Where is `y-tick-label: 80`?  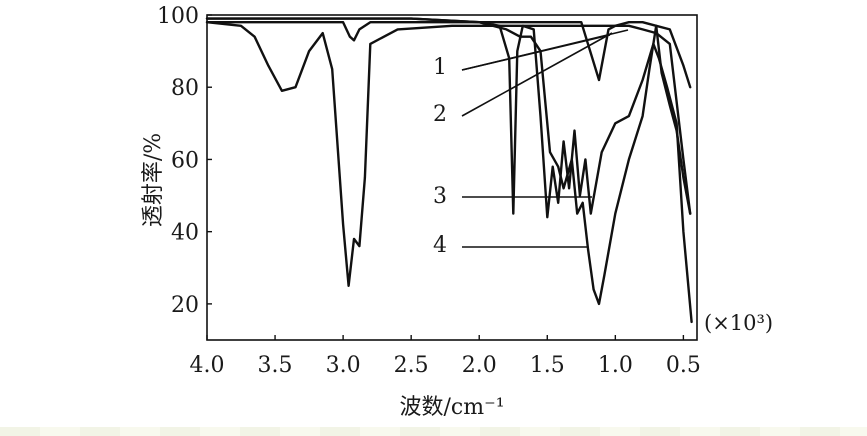
y-tick-label: 80 is located at coordinates (185, 88).